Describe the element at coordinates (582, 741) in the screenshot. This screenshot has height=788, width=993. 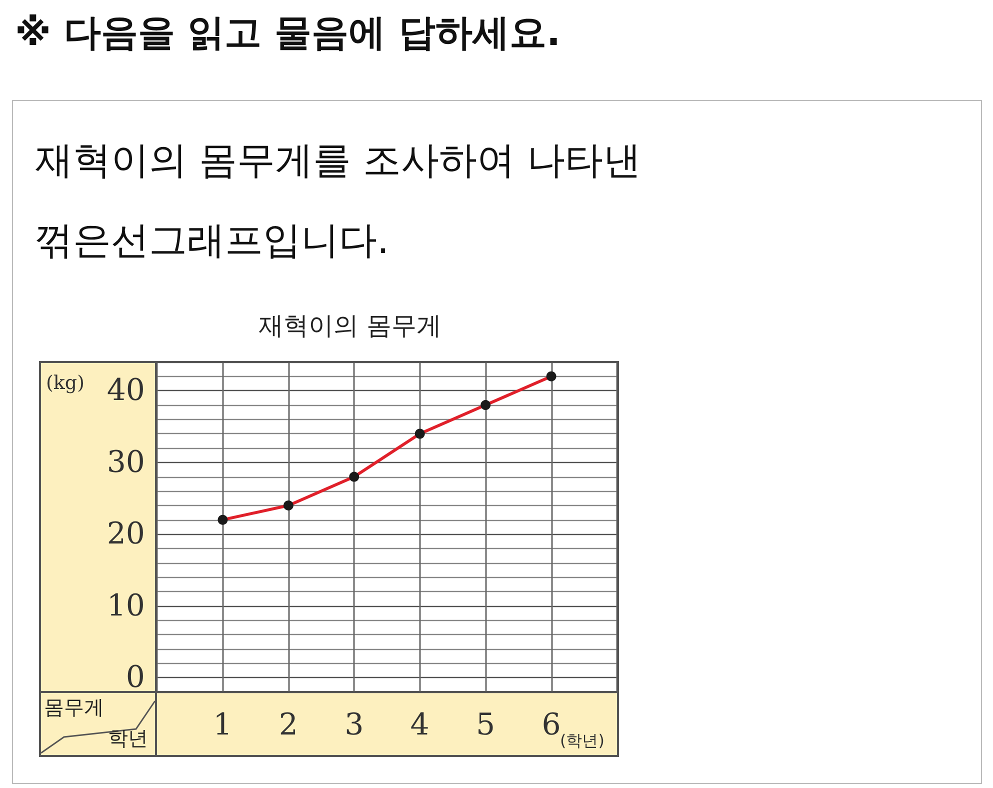
I see `x-axis-title: (학년)` at that location.